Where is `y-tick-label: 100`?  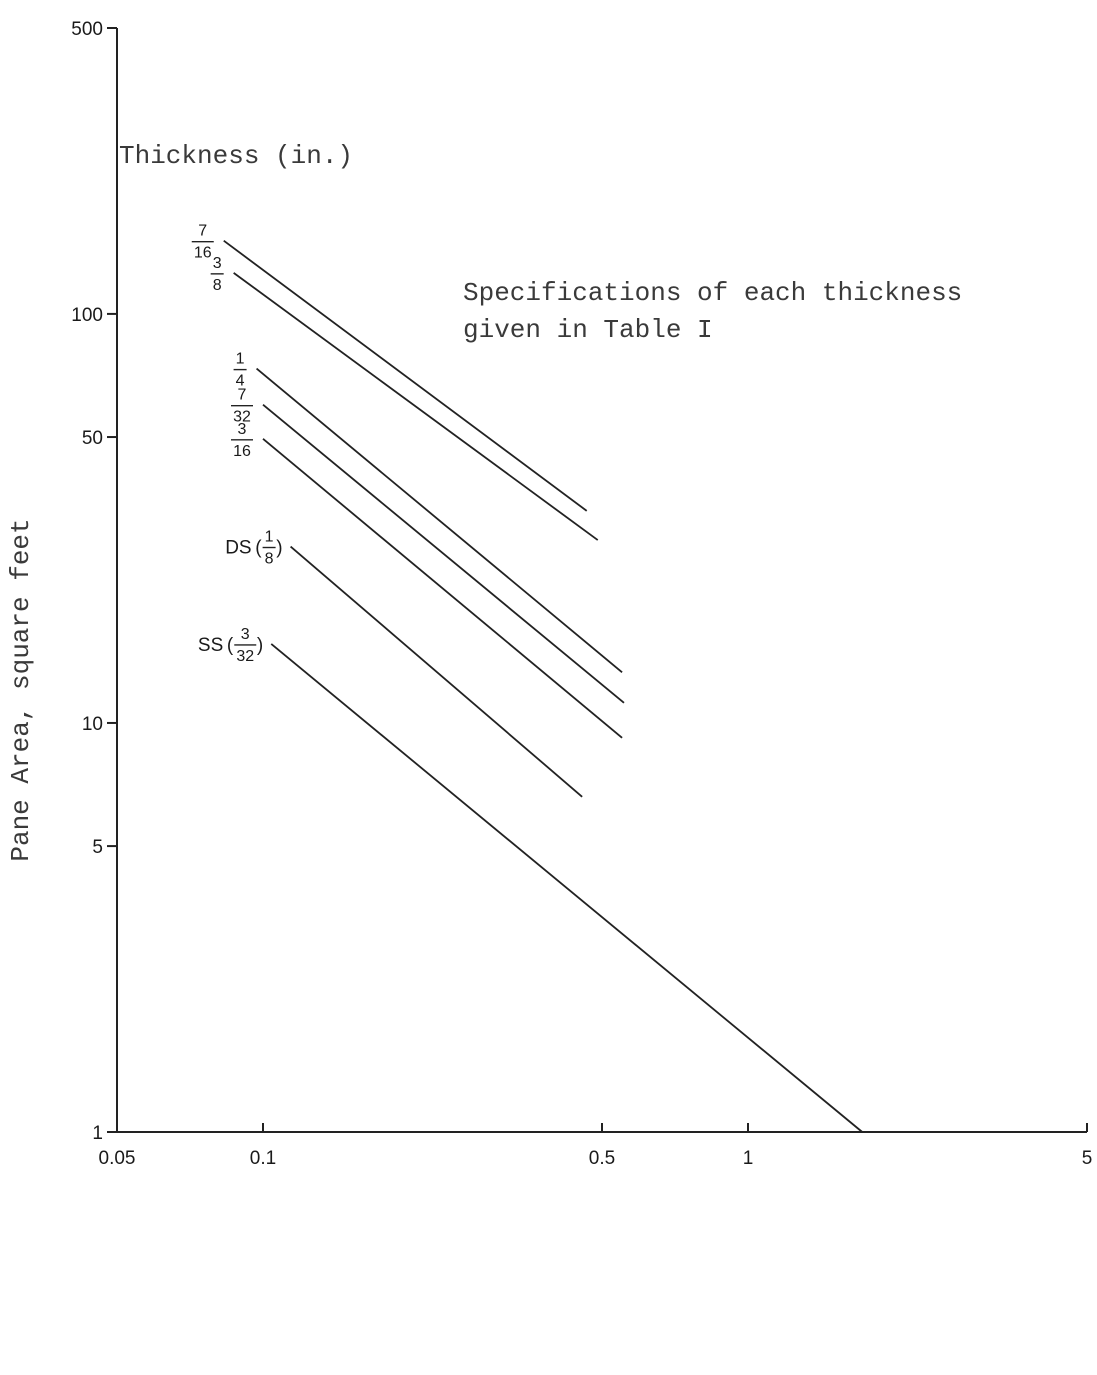
y-tick-label: 100 is located at coordinates (87, 315).